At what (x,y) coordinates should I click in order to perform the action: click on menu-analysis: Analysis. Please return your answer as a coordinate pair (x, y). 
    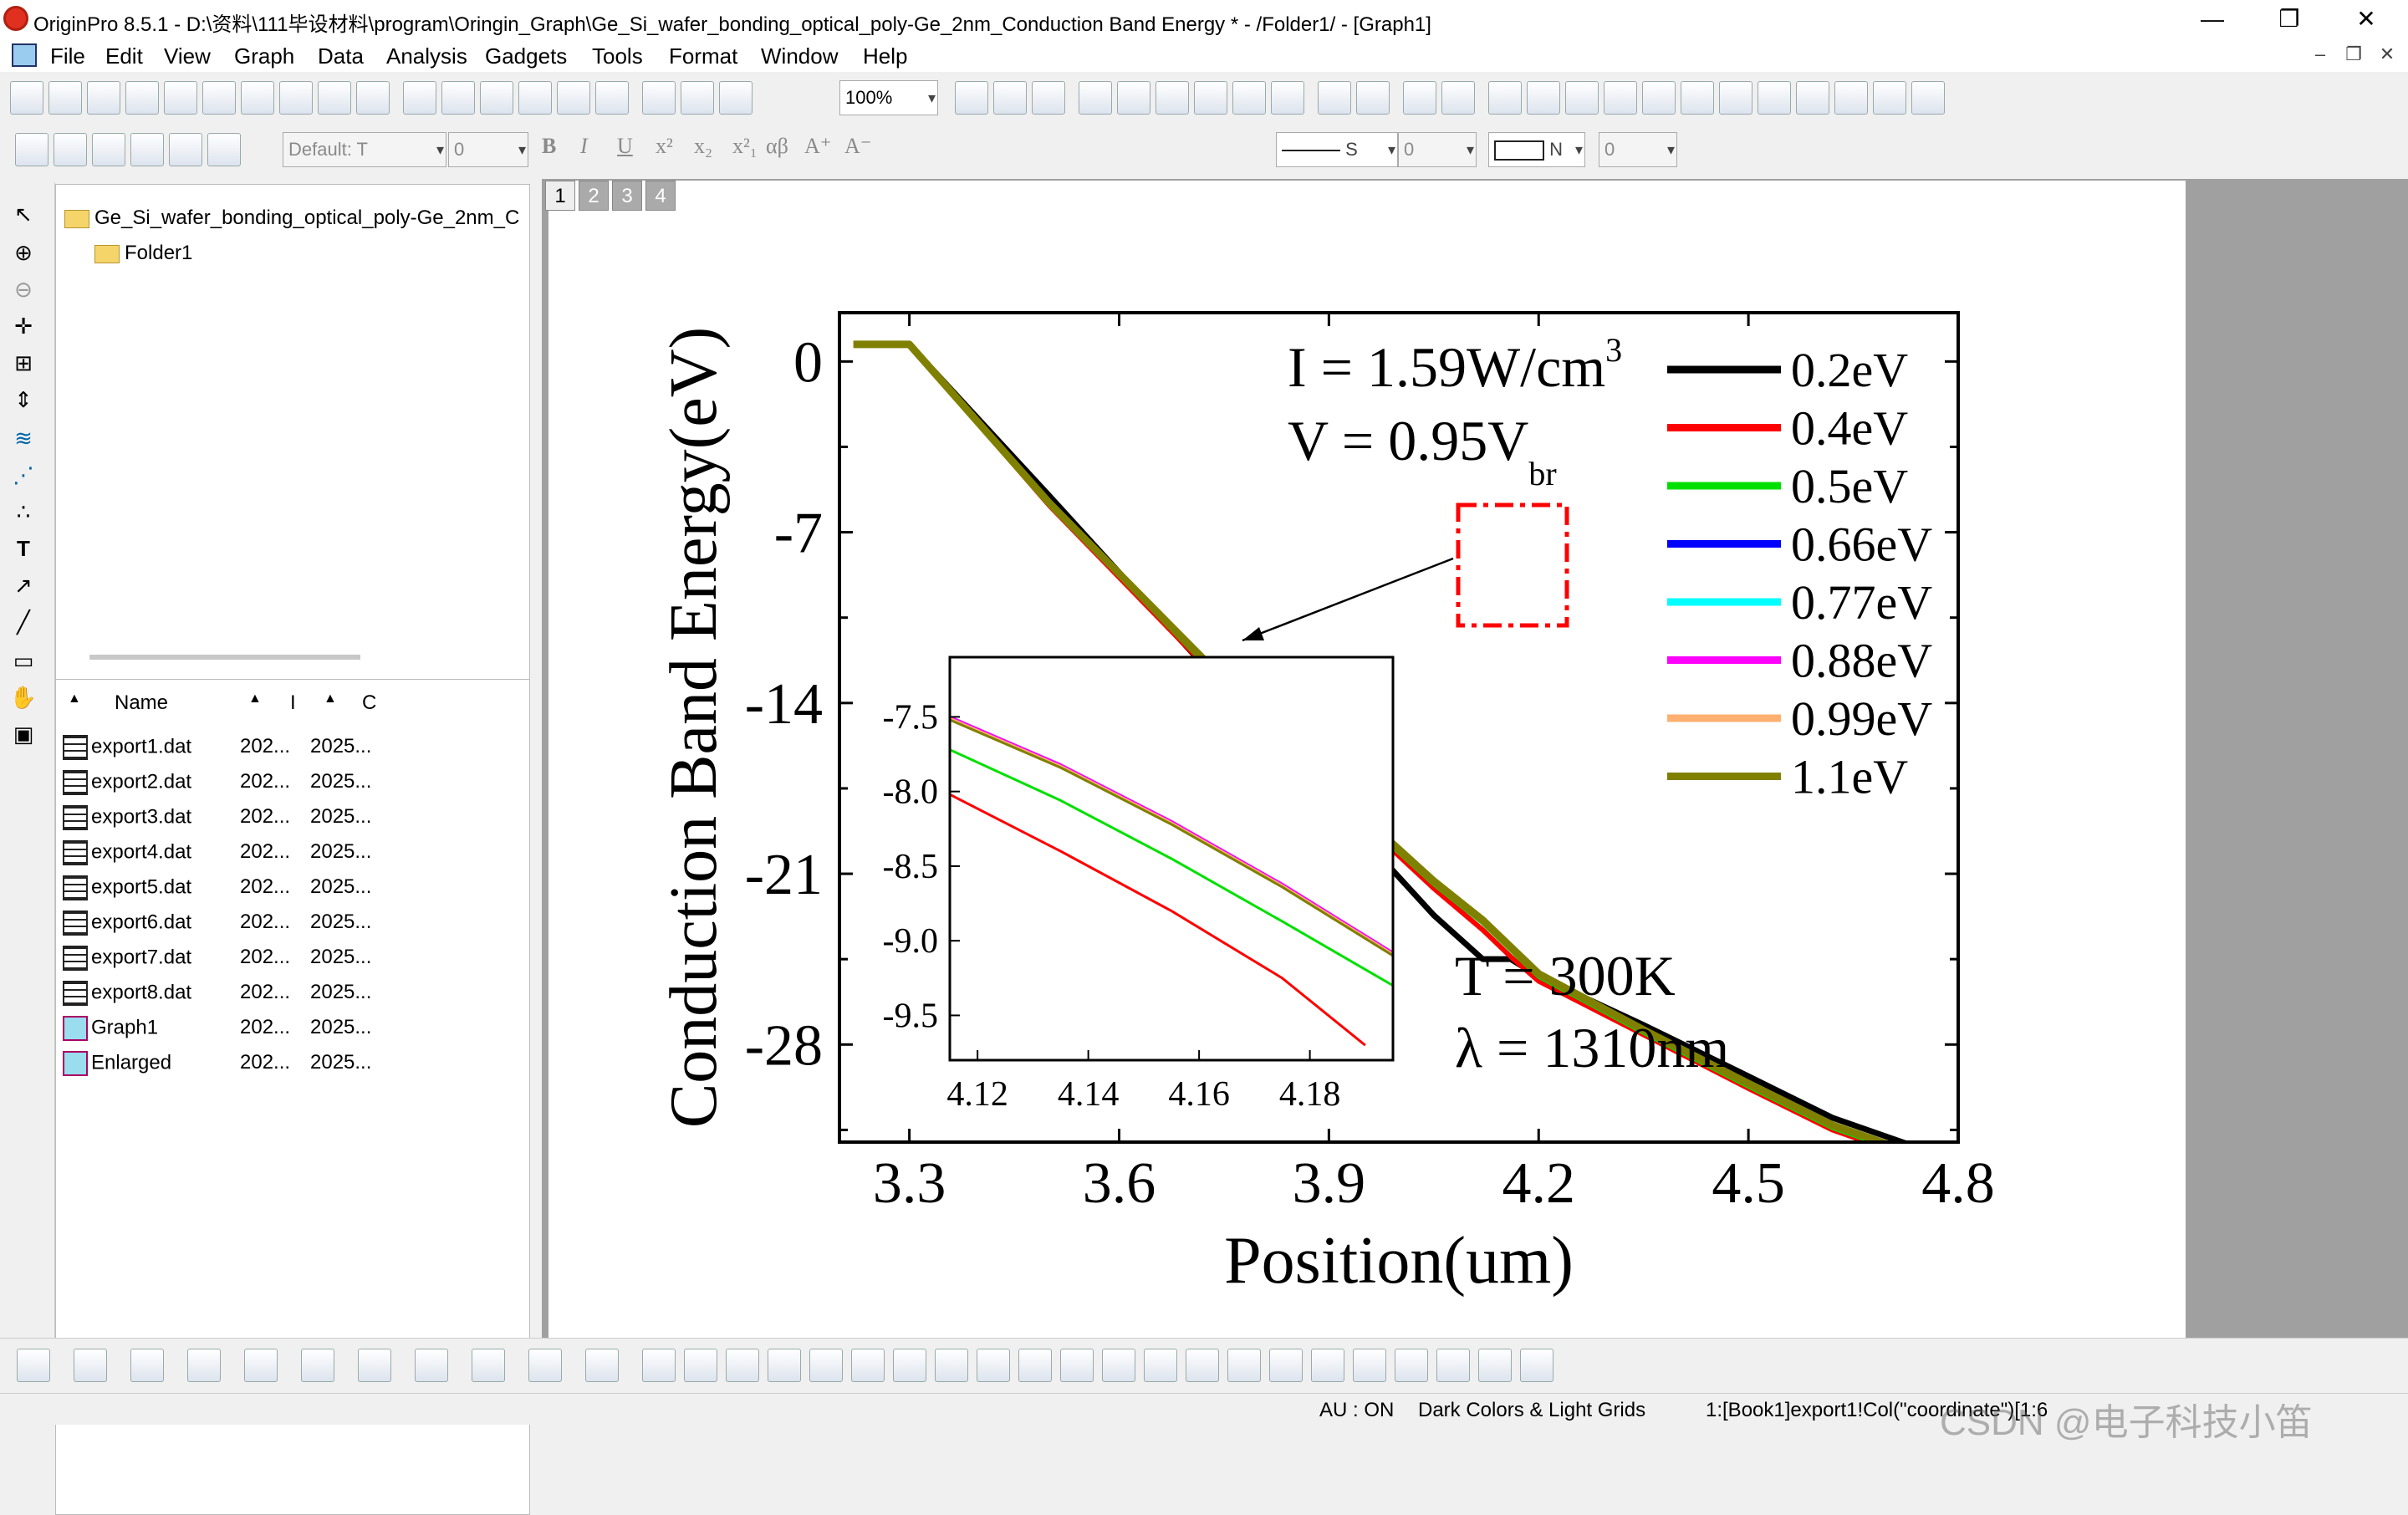
    Looking at the image, I should click on (427, 56).